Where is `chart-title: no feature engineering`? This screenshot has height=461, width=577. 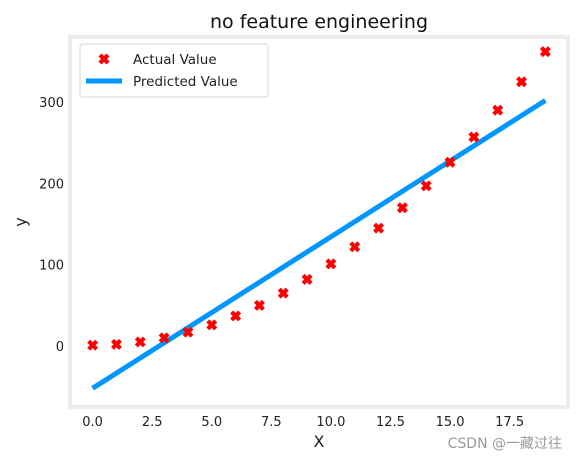 chart-title: no feature engineering is located at coordinates (319, 22).